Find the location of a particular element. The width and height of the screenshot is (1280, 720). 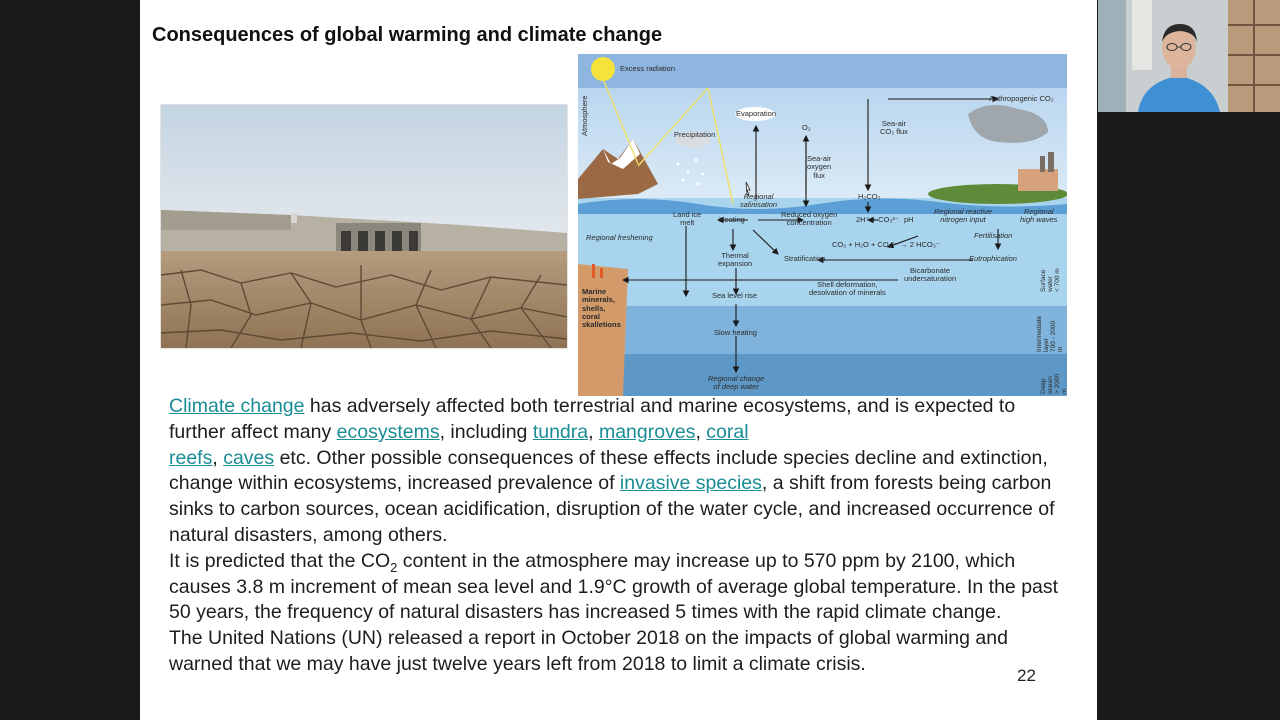

label-sea-air-oxygen-flux: Sea-air oxygen flux is located at coordinates (819, 167).